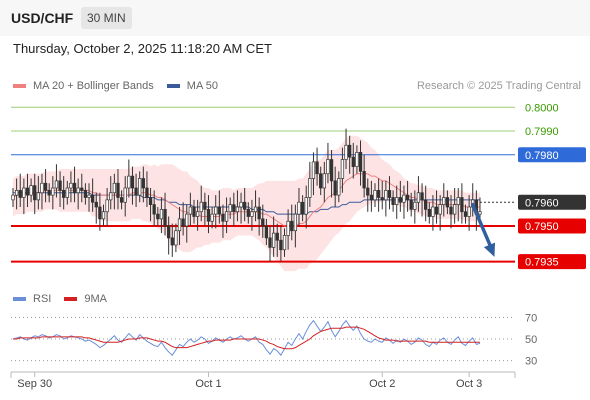  Describe the element at coordinates (19, 299) in the screenshot. I see `rsi-swatch` at that location.